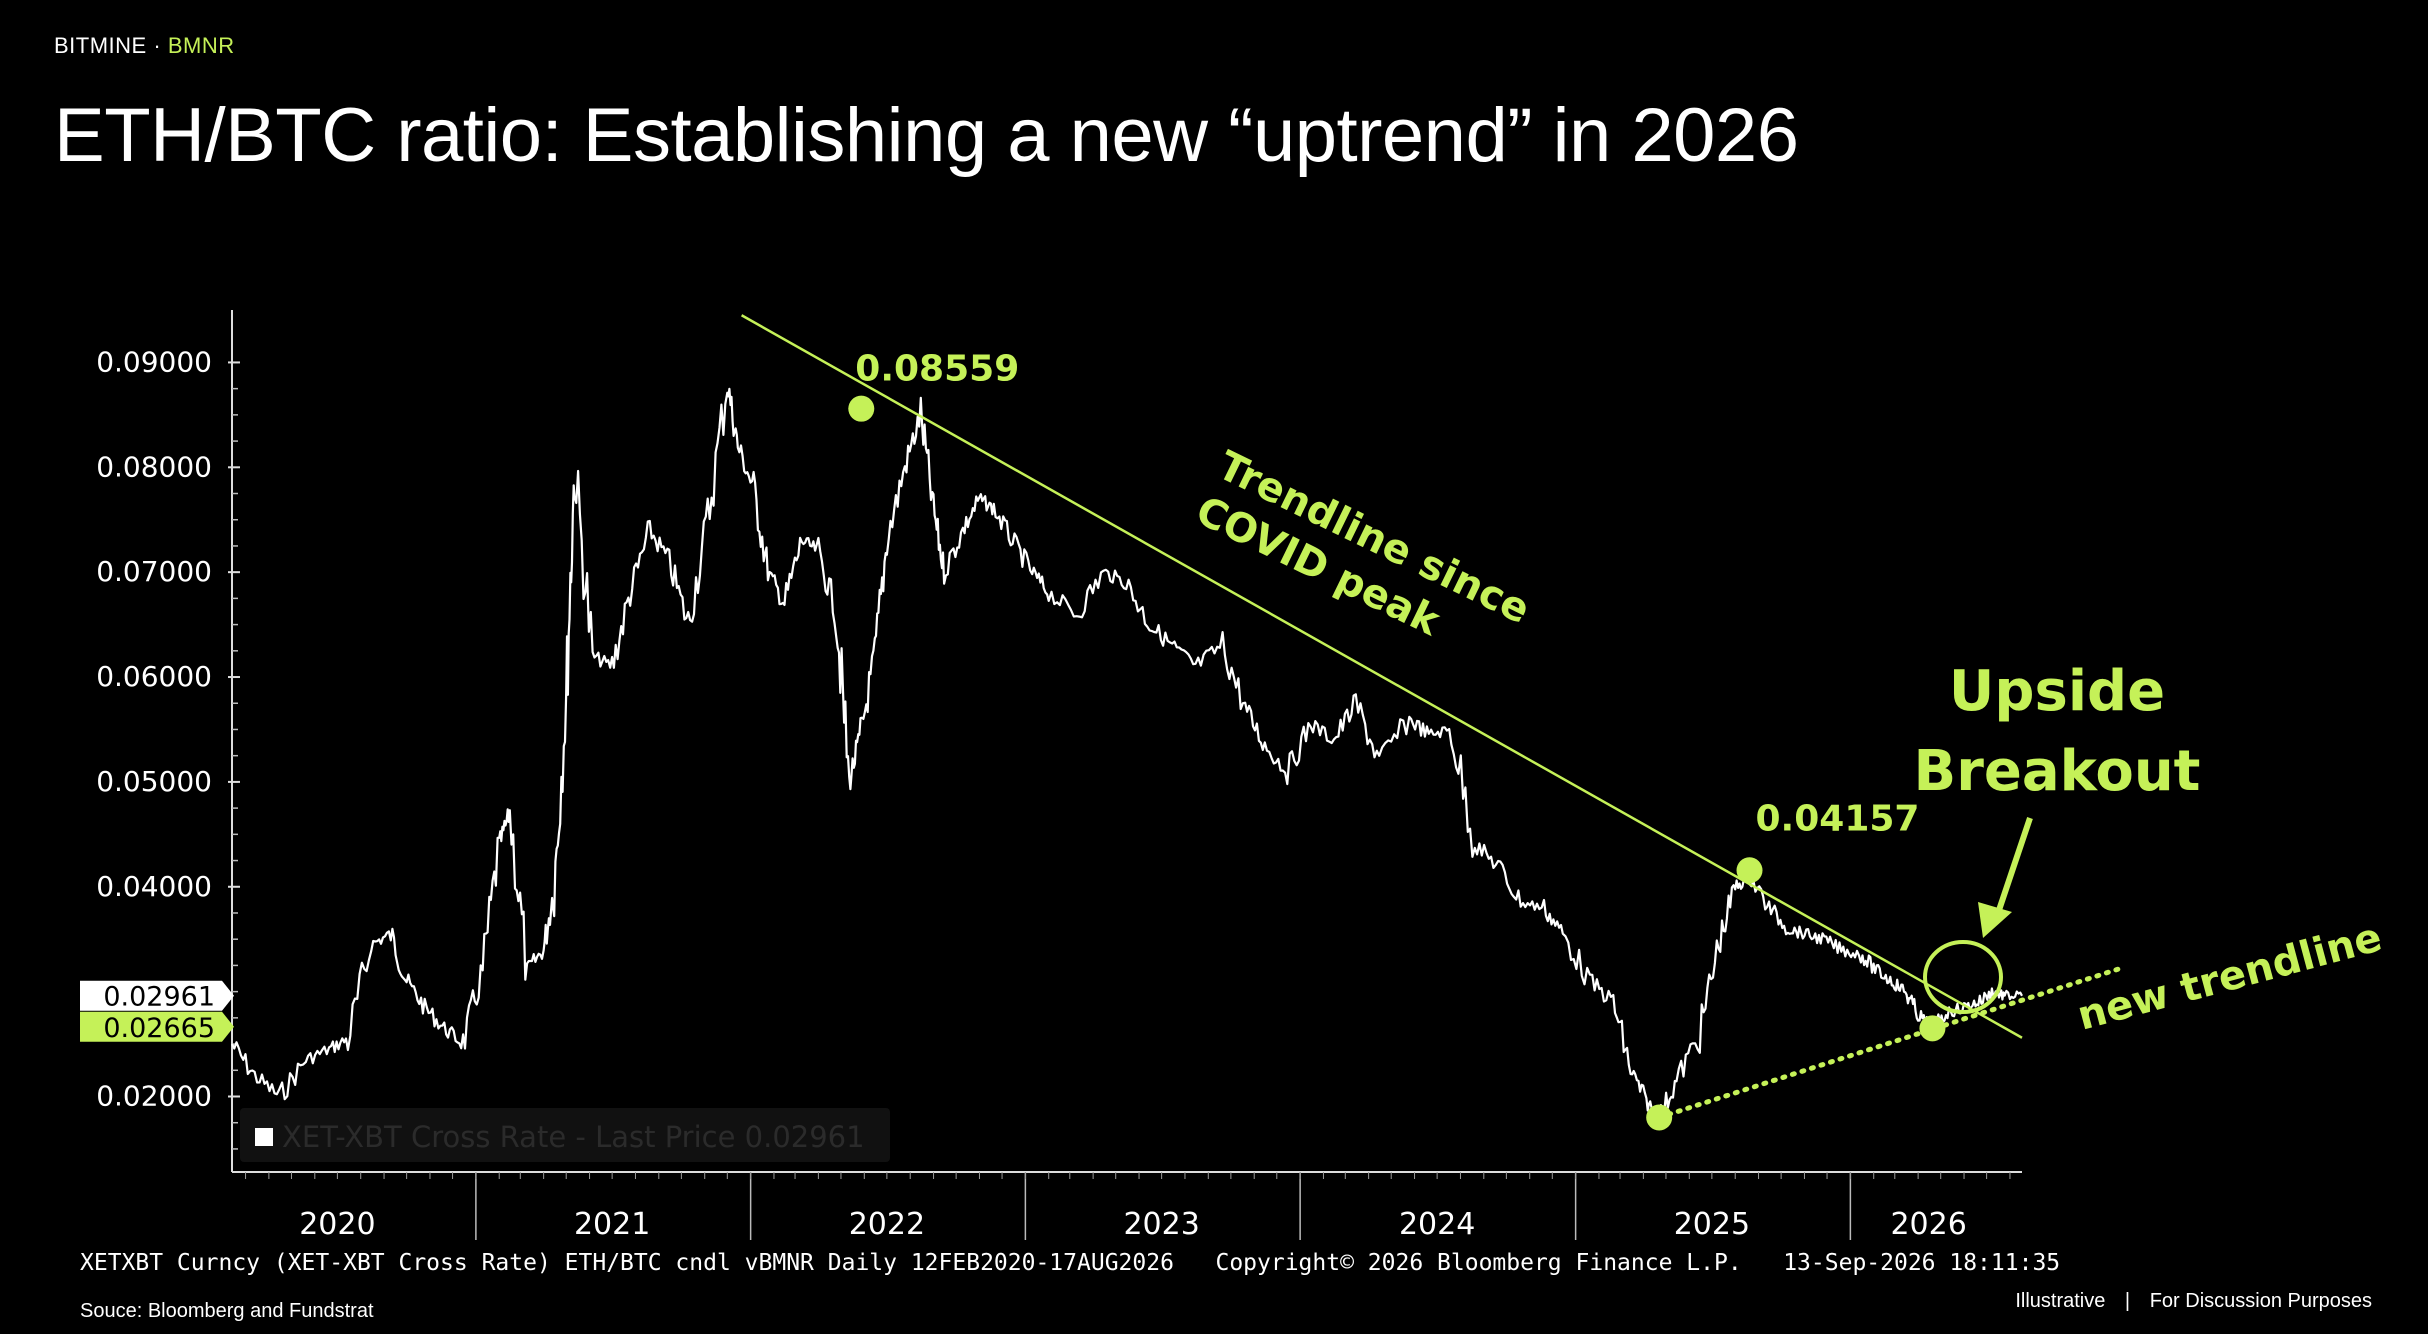 The width and height of the screenshot is (2428, 1334). What do you see at coordinates (1712, 1224) in the screenshot?
I see `x-tick-label: 2025` at bounding box center [1712, 1224].